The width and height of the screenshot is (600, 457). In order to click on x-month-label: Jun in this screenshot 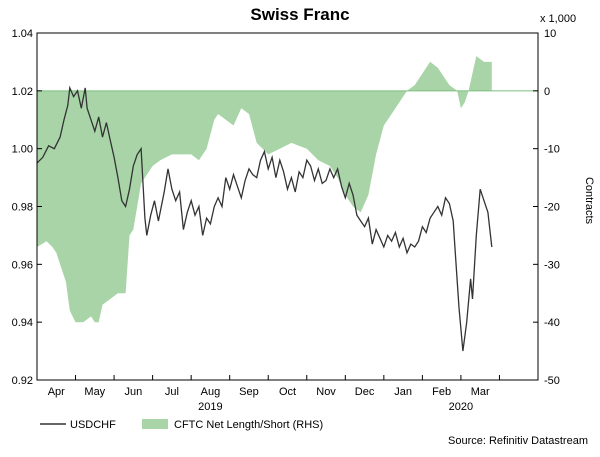, I will do `click(133, 392)`.